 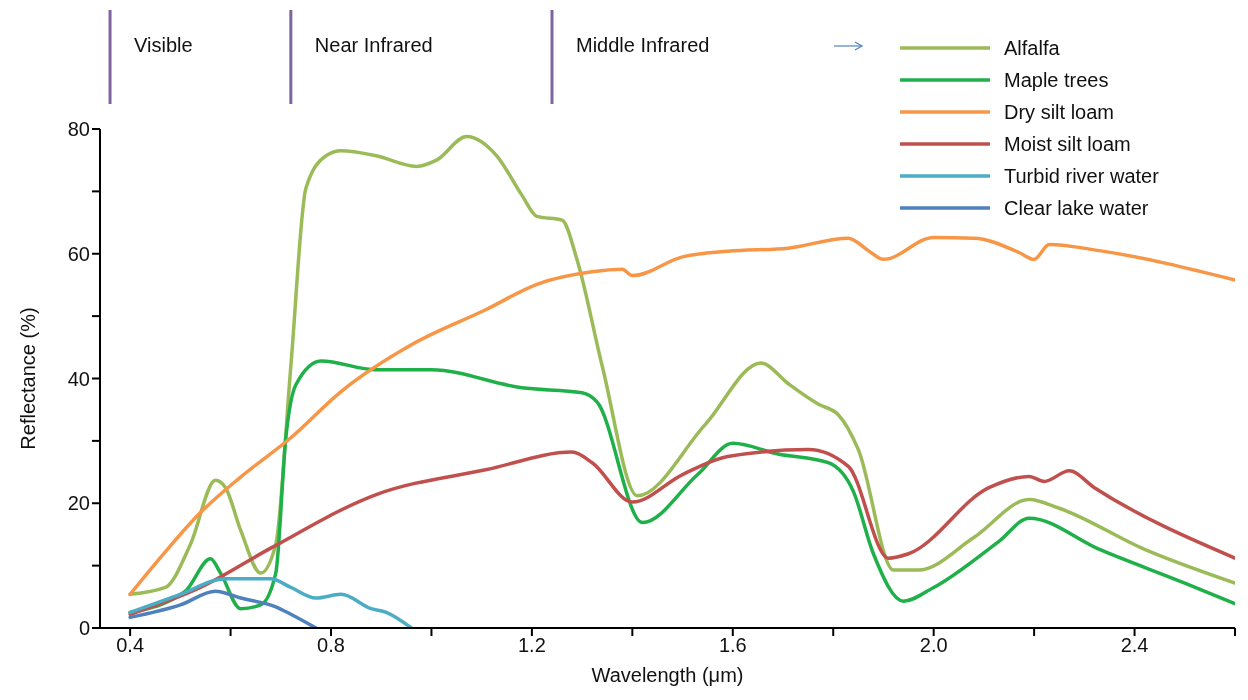 I want to click on y-tick-label: 60, so click(x=78, y=253).